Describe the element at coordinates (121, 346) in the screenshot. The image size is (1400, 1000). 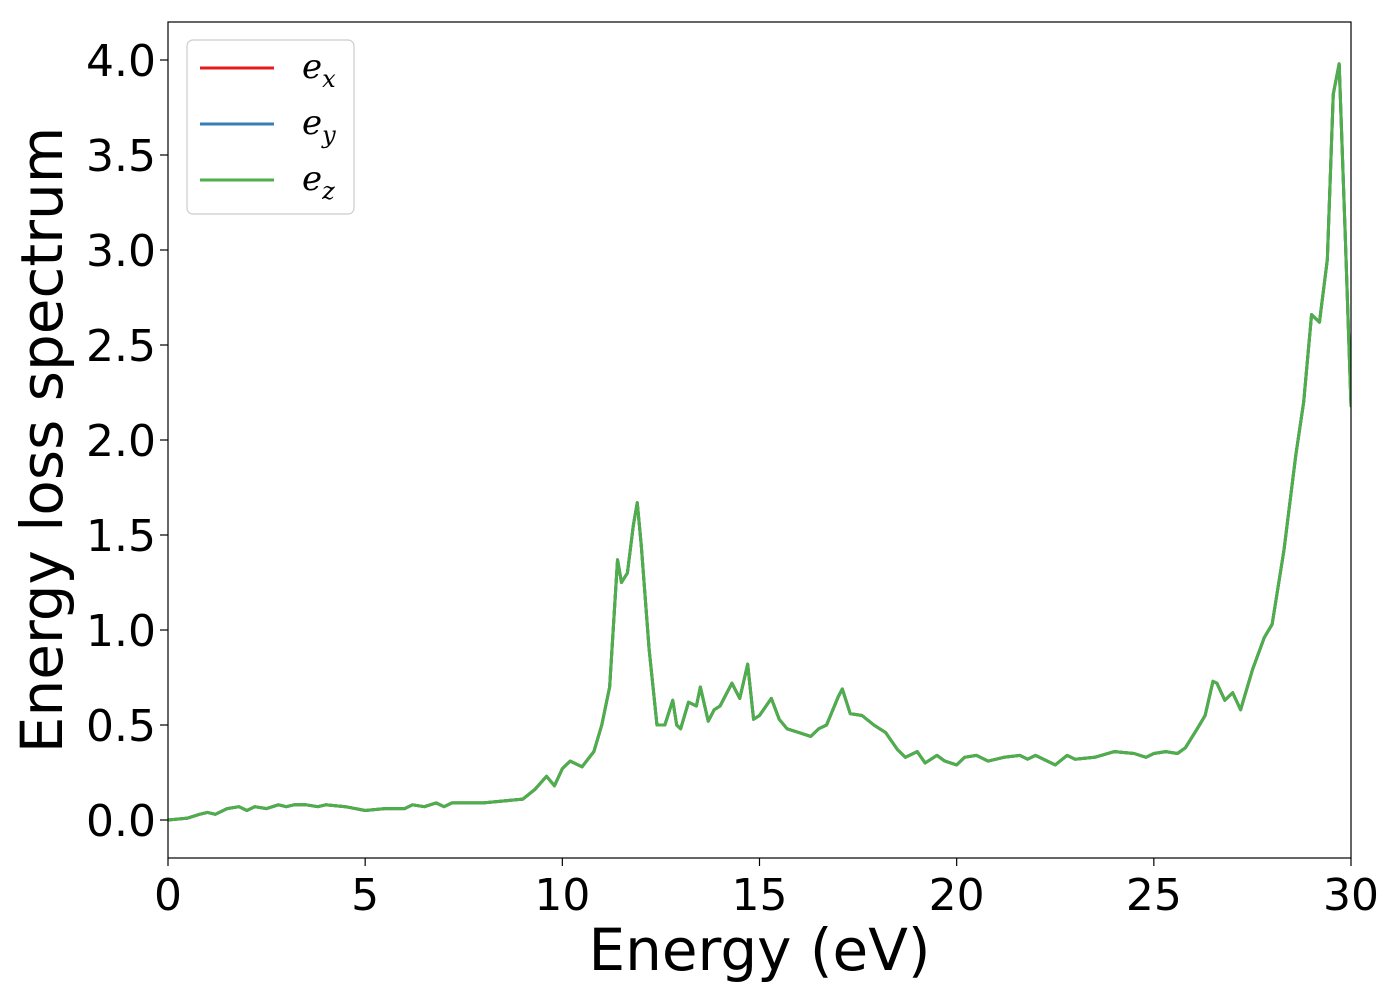
I see `y-tick-label: 2.5` at that location.